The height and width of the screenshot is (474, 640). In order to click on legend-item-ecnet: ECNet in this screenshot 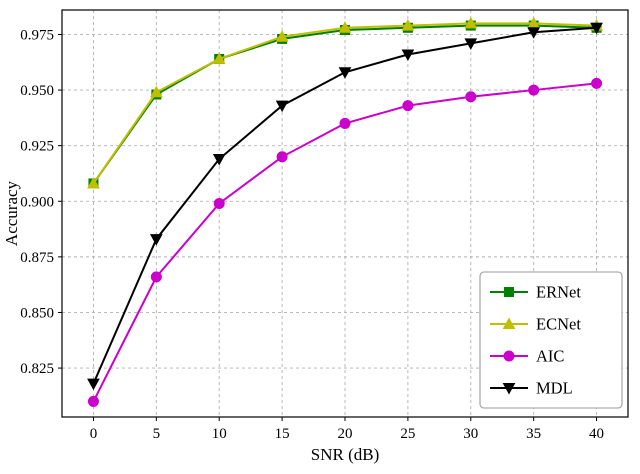, I will do `click(535, 324)`.